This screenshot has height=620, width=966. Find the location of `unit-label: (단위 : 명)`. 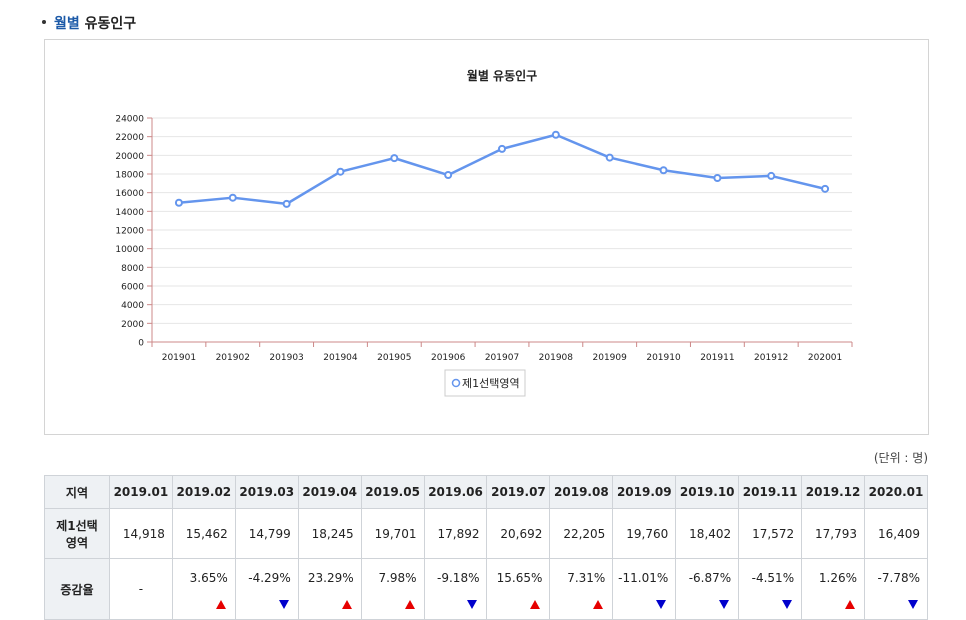

unit-label: (단위 : 명) is located at coordinates (900, 458).